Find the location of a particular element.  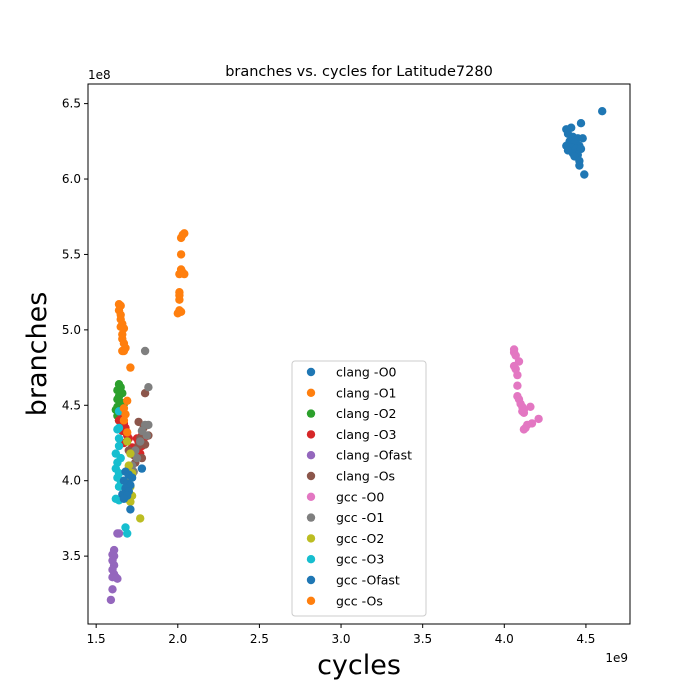

legend-entry: clang -O1 is located at coordinates (366, 392).